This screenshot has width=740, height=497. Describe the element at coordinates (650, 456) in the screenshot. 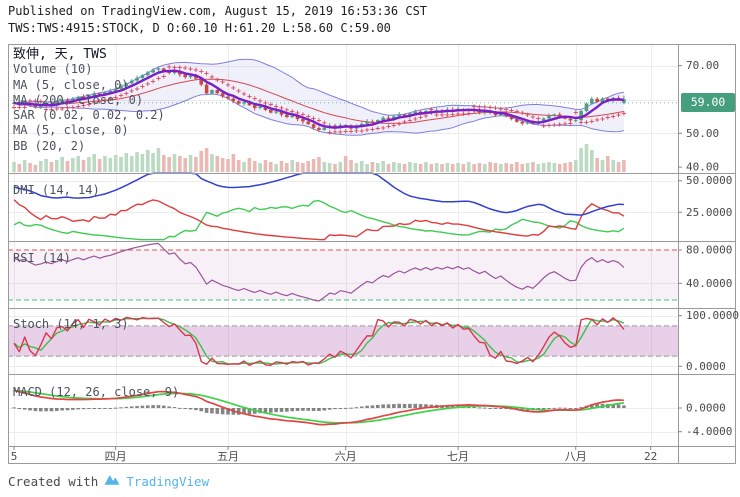

I see `time-tick-label: 22` at that location.